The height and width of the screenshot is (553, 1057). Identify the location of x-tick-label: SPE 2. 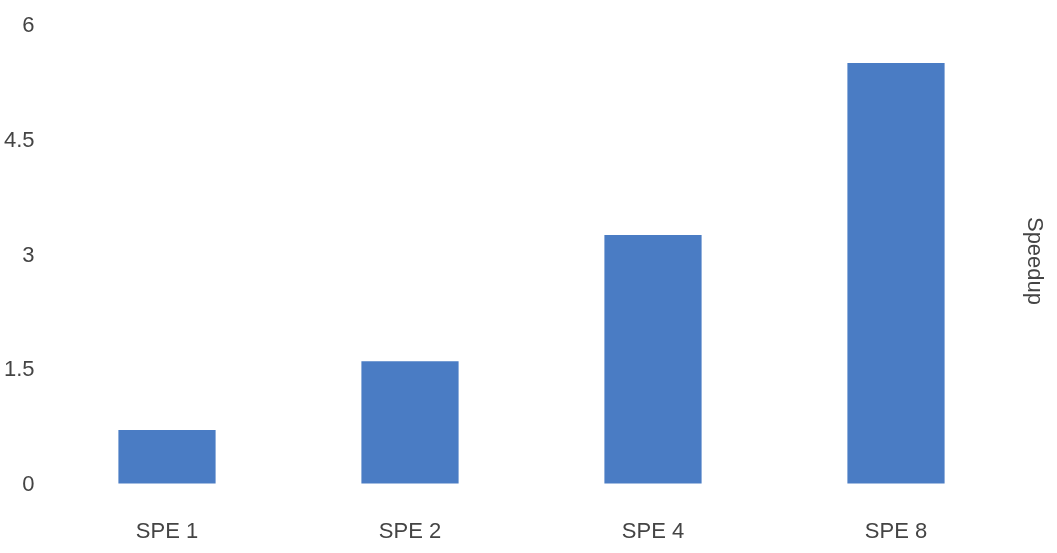
(410, 530).